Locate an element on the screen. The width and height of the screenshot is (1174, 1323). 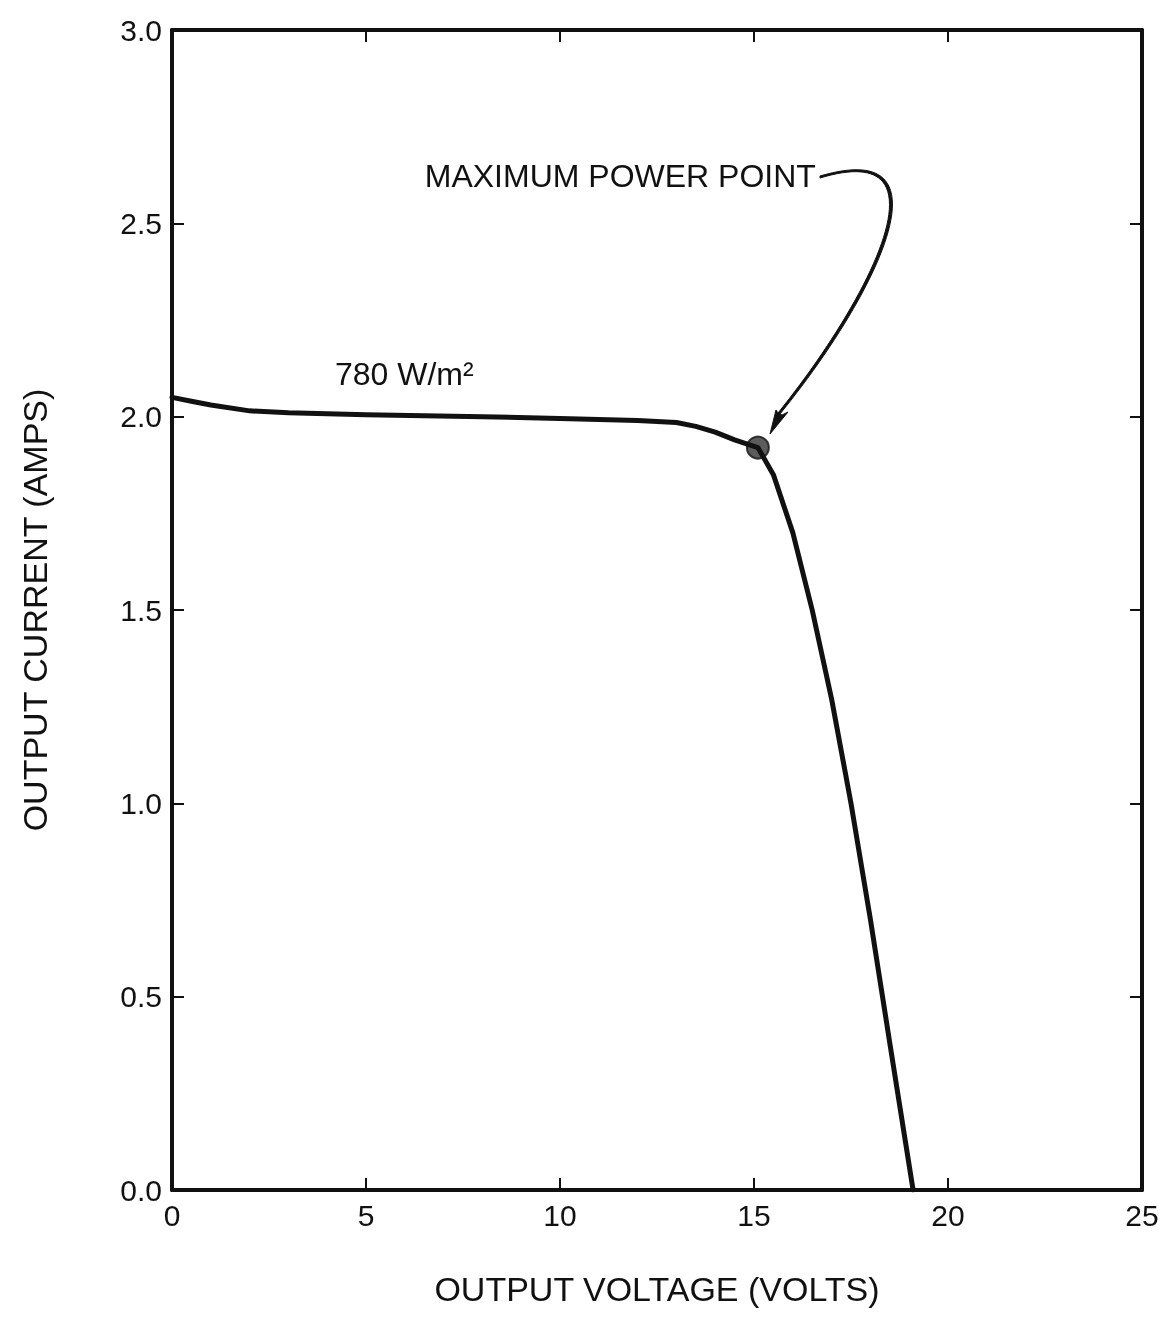
x-tick-label: 0 is located at coordinates (172, 1215).